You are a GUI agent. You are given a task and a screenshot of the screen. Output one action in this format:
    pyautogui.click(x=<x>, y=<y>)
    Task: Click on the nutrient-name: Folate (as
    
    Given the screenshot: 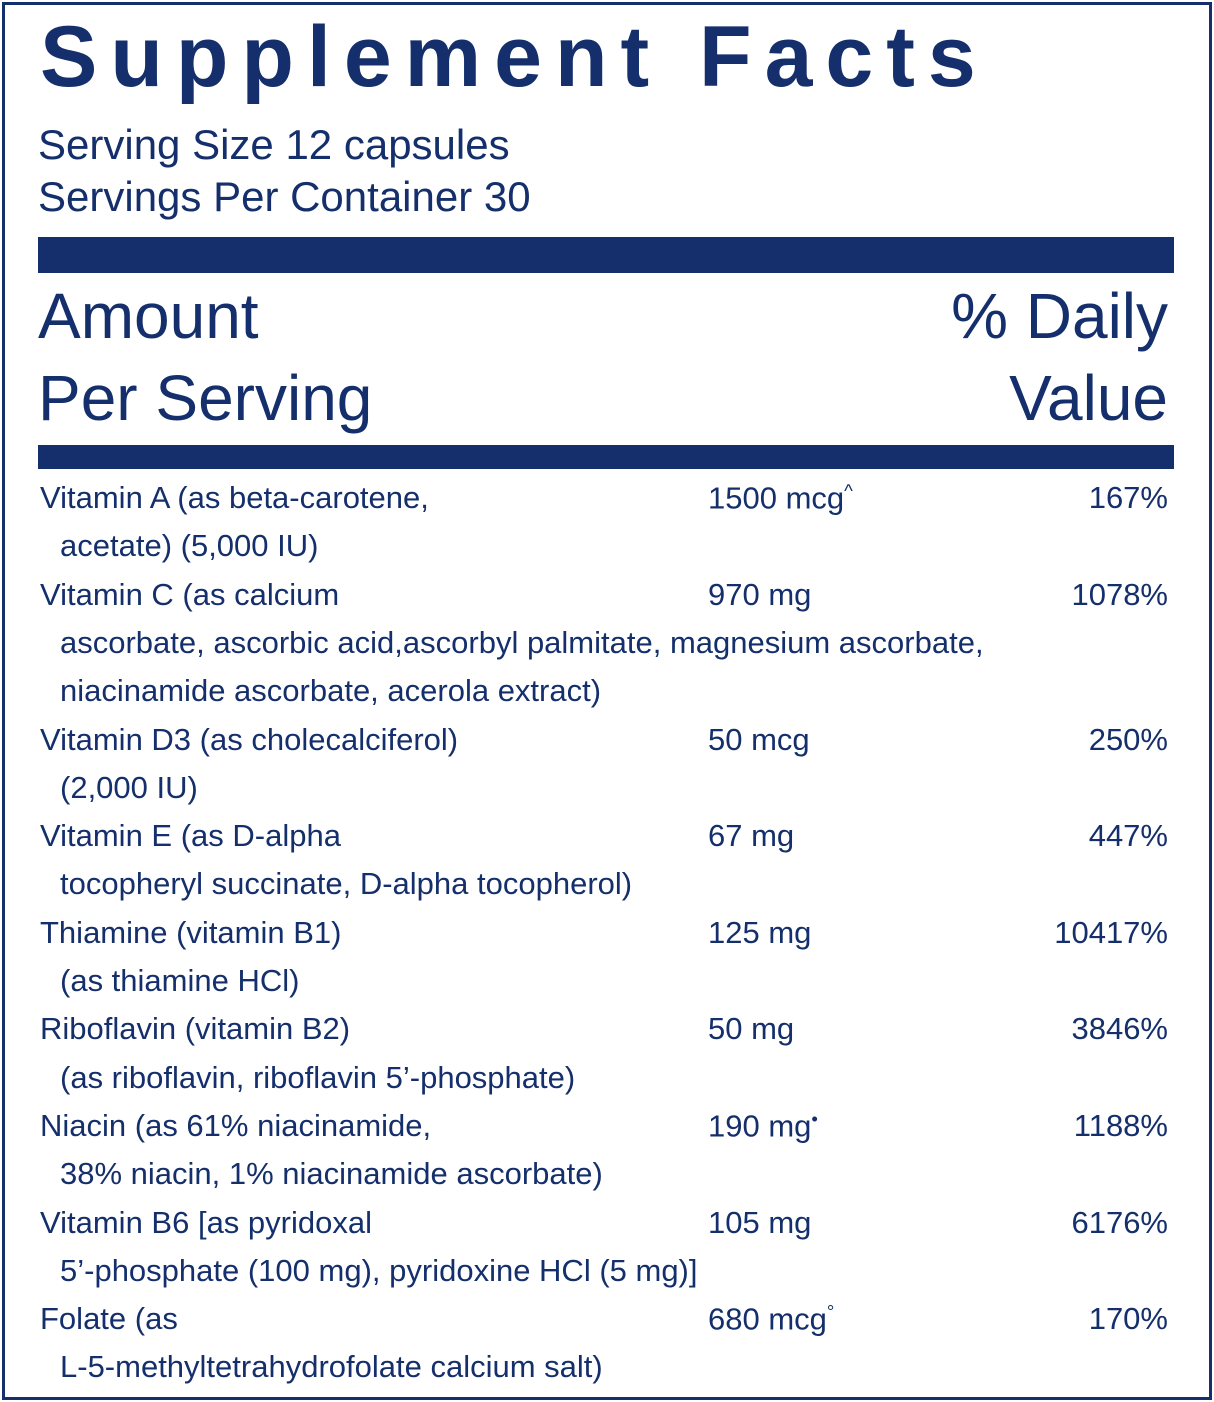 What is the action you would take?
    pyautogui.click(x=109, y=1319)
    